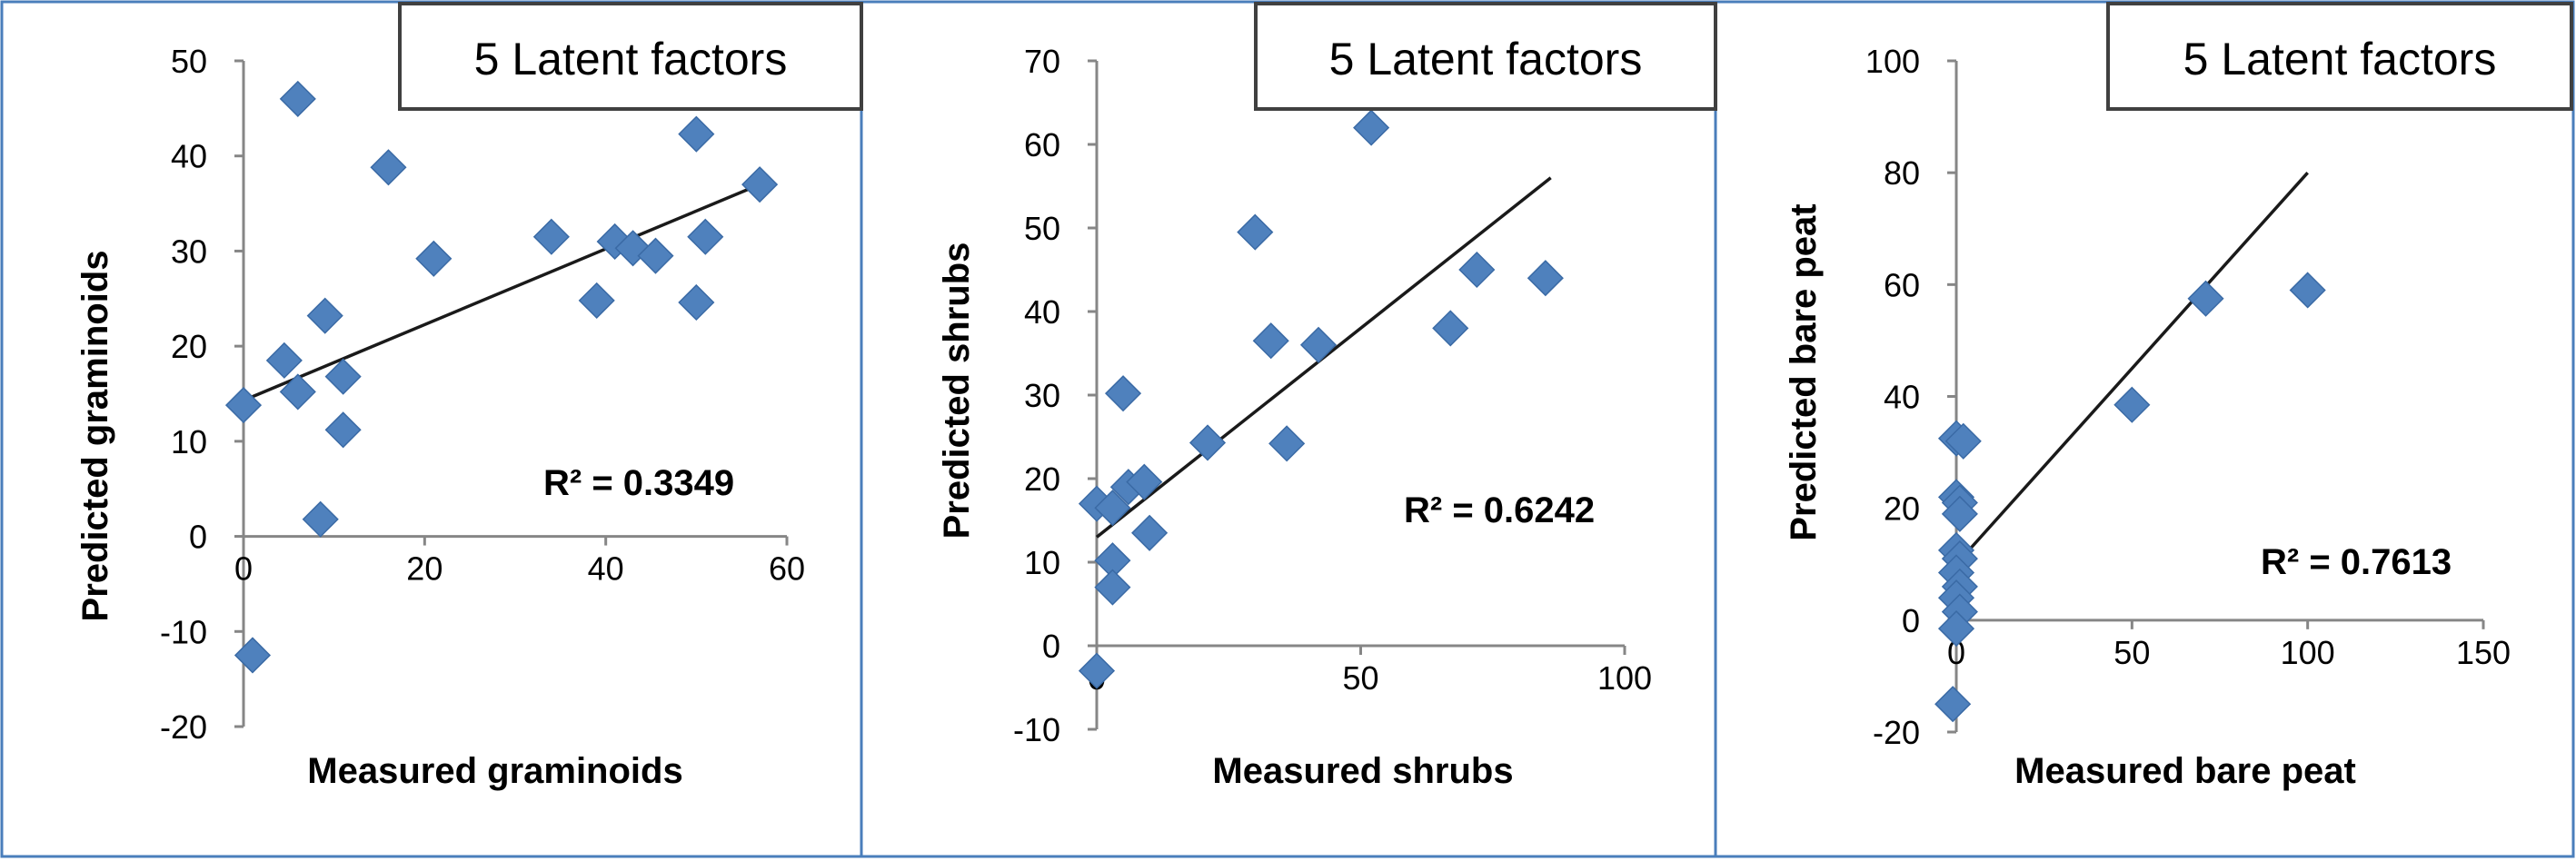 The width and height of the screenshot is (2576, 861). I want to click on x-tick-label: 150, so click(2483, 652).